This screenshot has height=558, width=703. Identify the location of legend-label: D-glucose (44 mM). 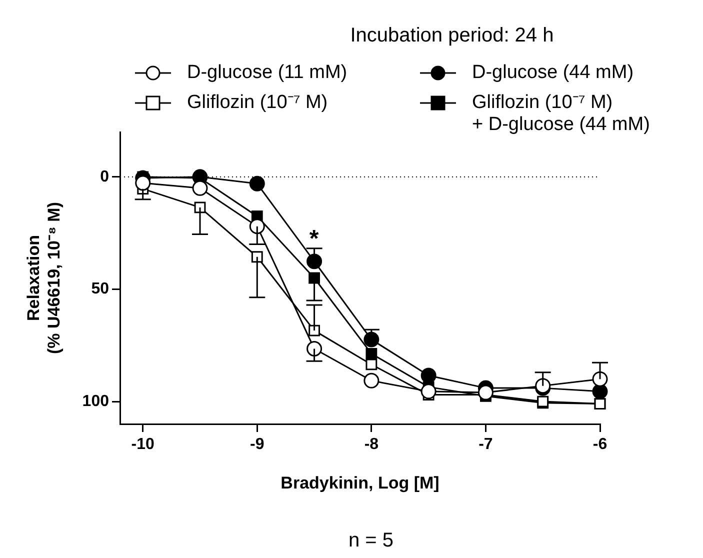
(553, 73).